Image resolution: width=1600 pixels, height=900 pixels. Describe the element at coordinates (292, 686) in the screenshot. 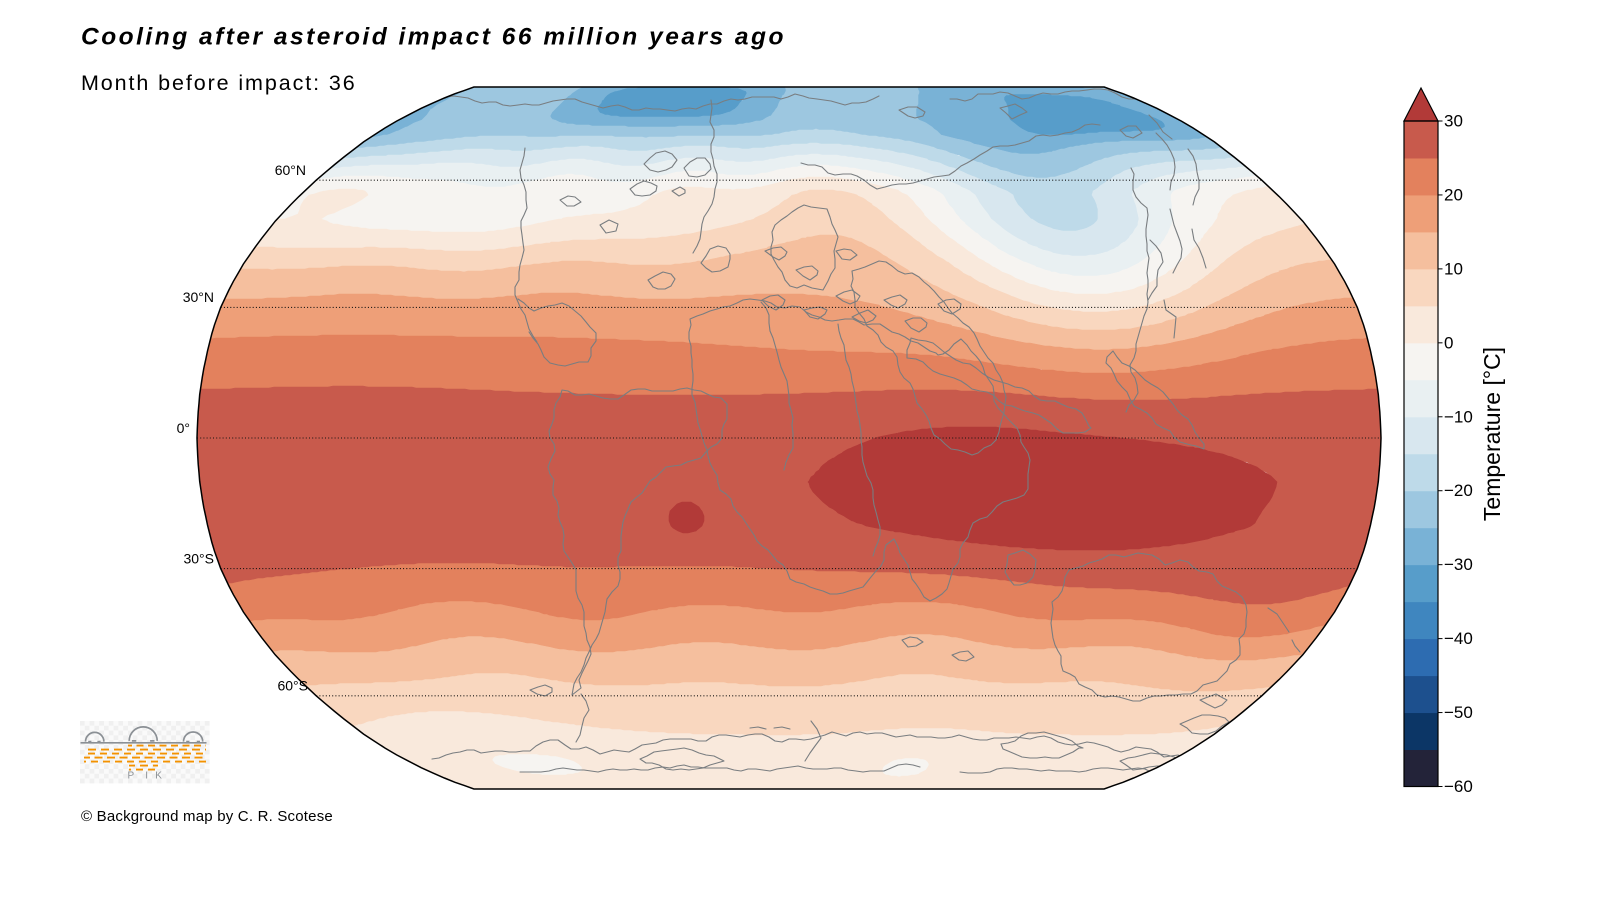

I see `svg-text: 60°S` at that location.